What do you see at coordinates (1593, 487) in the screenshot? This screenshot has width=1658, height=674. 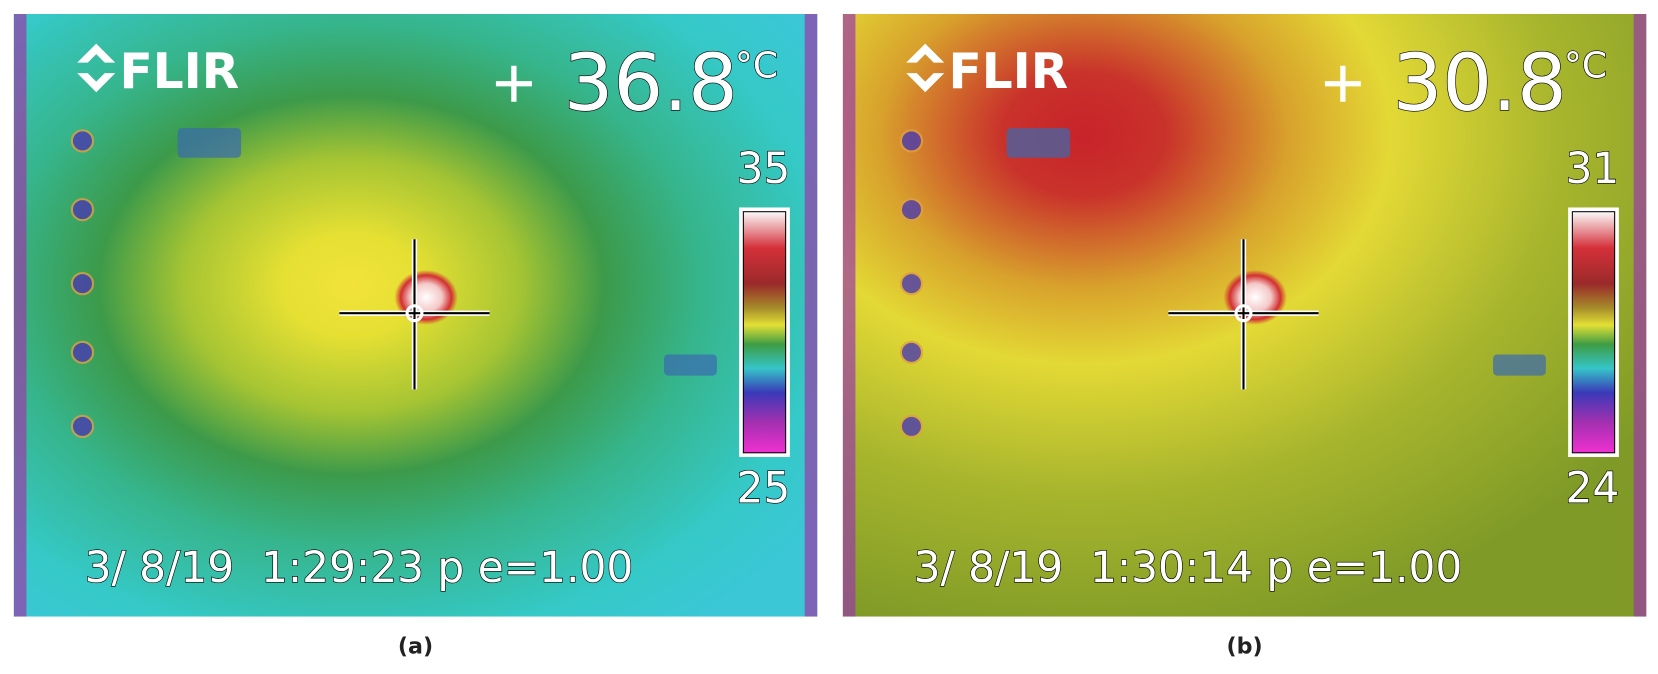 I see `scale-min: 24` at bounding box center [1593, 487].